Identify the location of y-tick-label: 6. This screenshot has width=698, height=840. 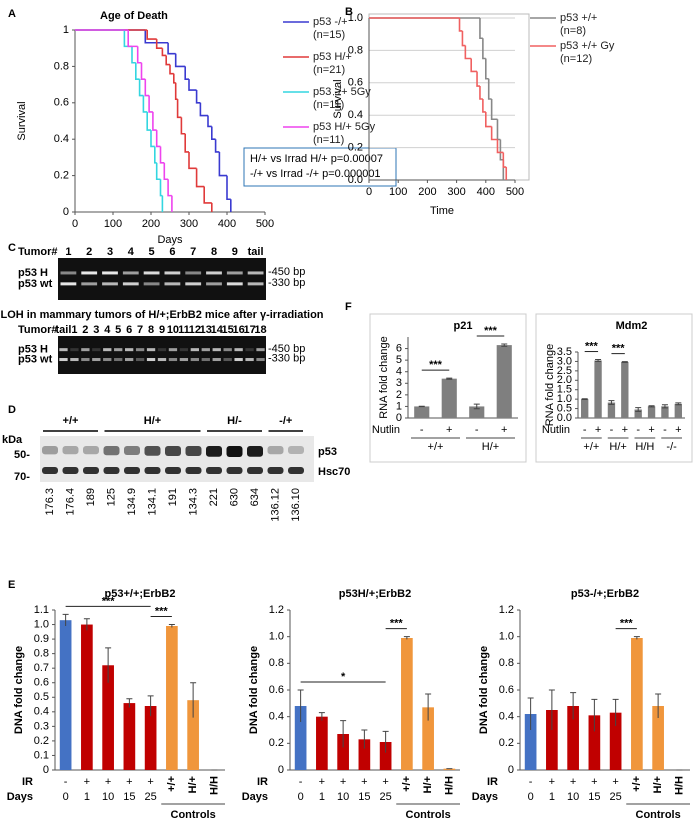
(399, 348).